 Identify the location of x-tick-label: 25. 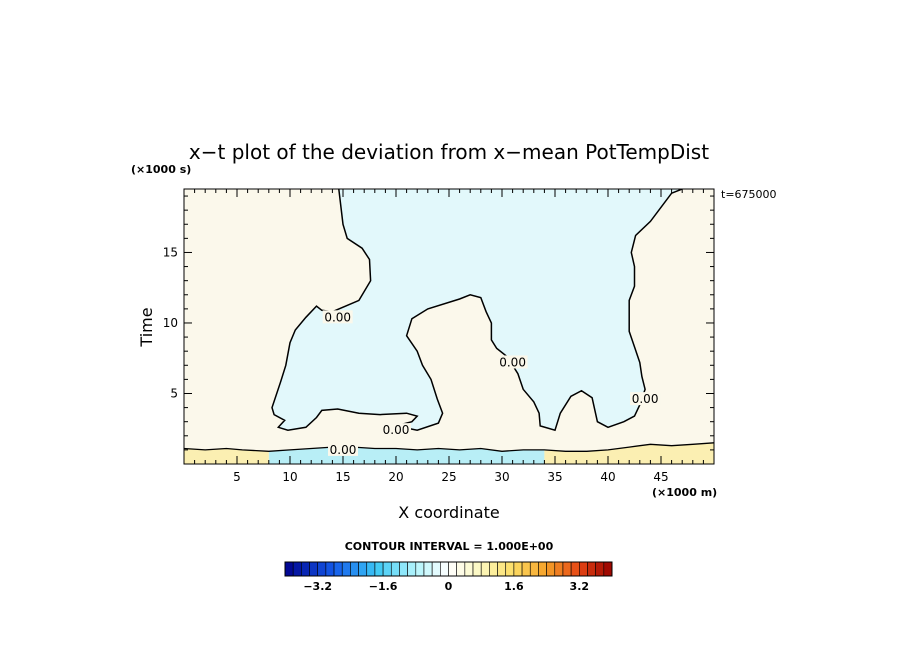
(448, 477).